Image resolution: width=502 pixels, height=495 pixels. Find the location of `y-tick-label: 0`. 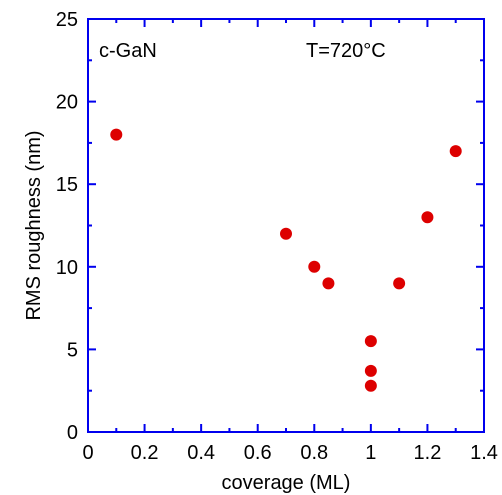

y-tick-label: 0 is located at coordinates (72, 433).